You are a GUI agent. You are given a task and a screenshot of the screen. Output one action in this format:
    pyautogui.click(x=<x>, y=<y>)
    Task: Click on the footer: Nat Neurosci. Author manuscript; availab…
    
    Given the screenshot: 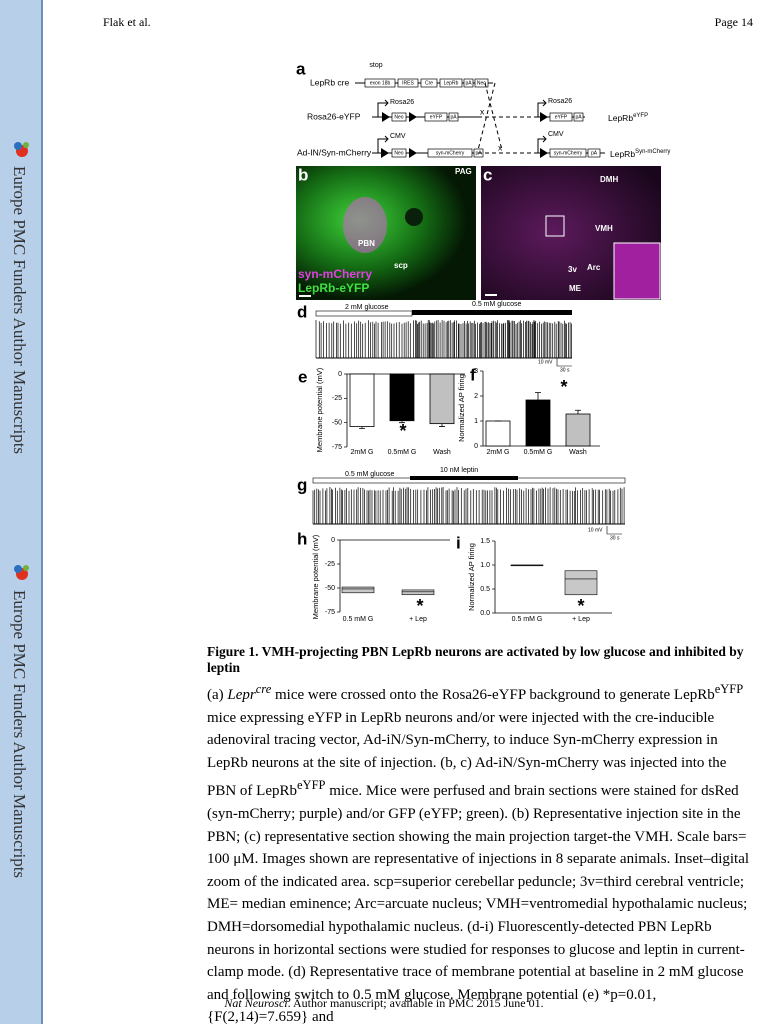 What is the action you would take?
    pyautogui.click(x=384, y=1003)
    